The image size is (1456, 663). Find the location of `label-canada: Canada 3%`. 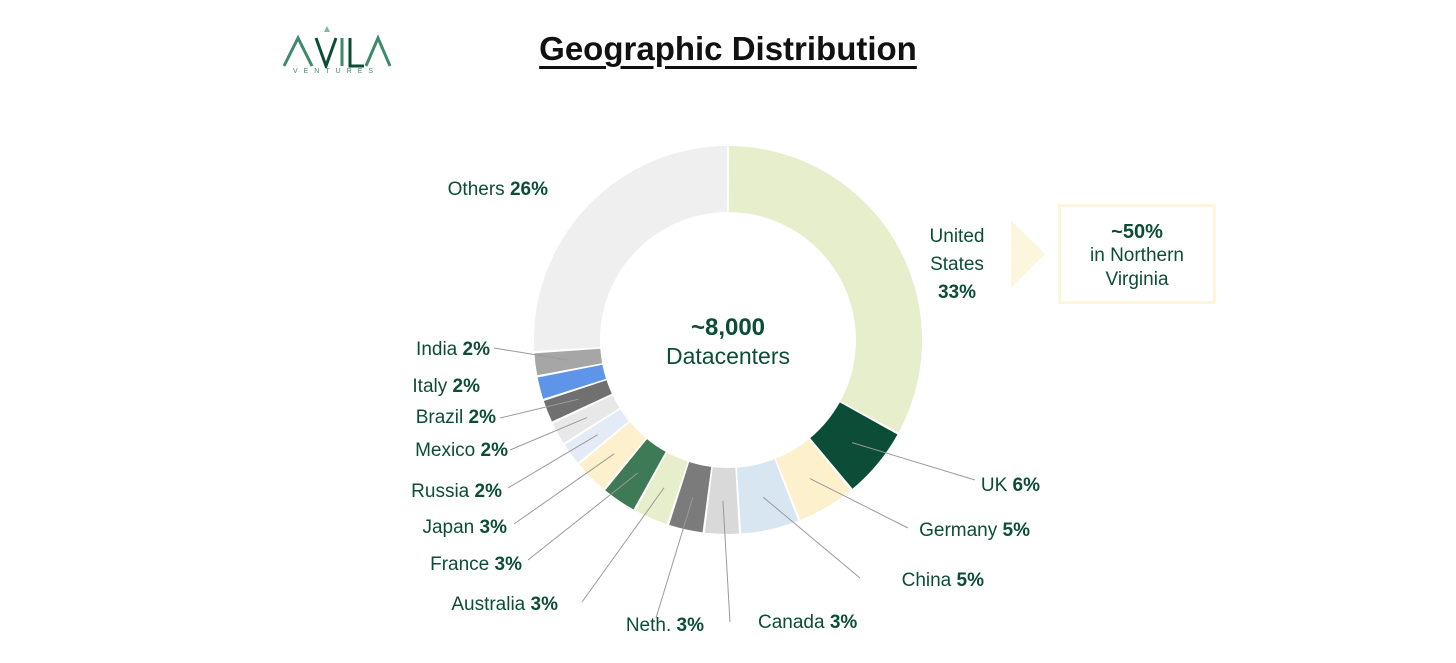

label-canada: Canada 3% is located at coordinates (807, 622).